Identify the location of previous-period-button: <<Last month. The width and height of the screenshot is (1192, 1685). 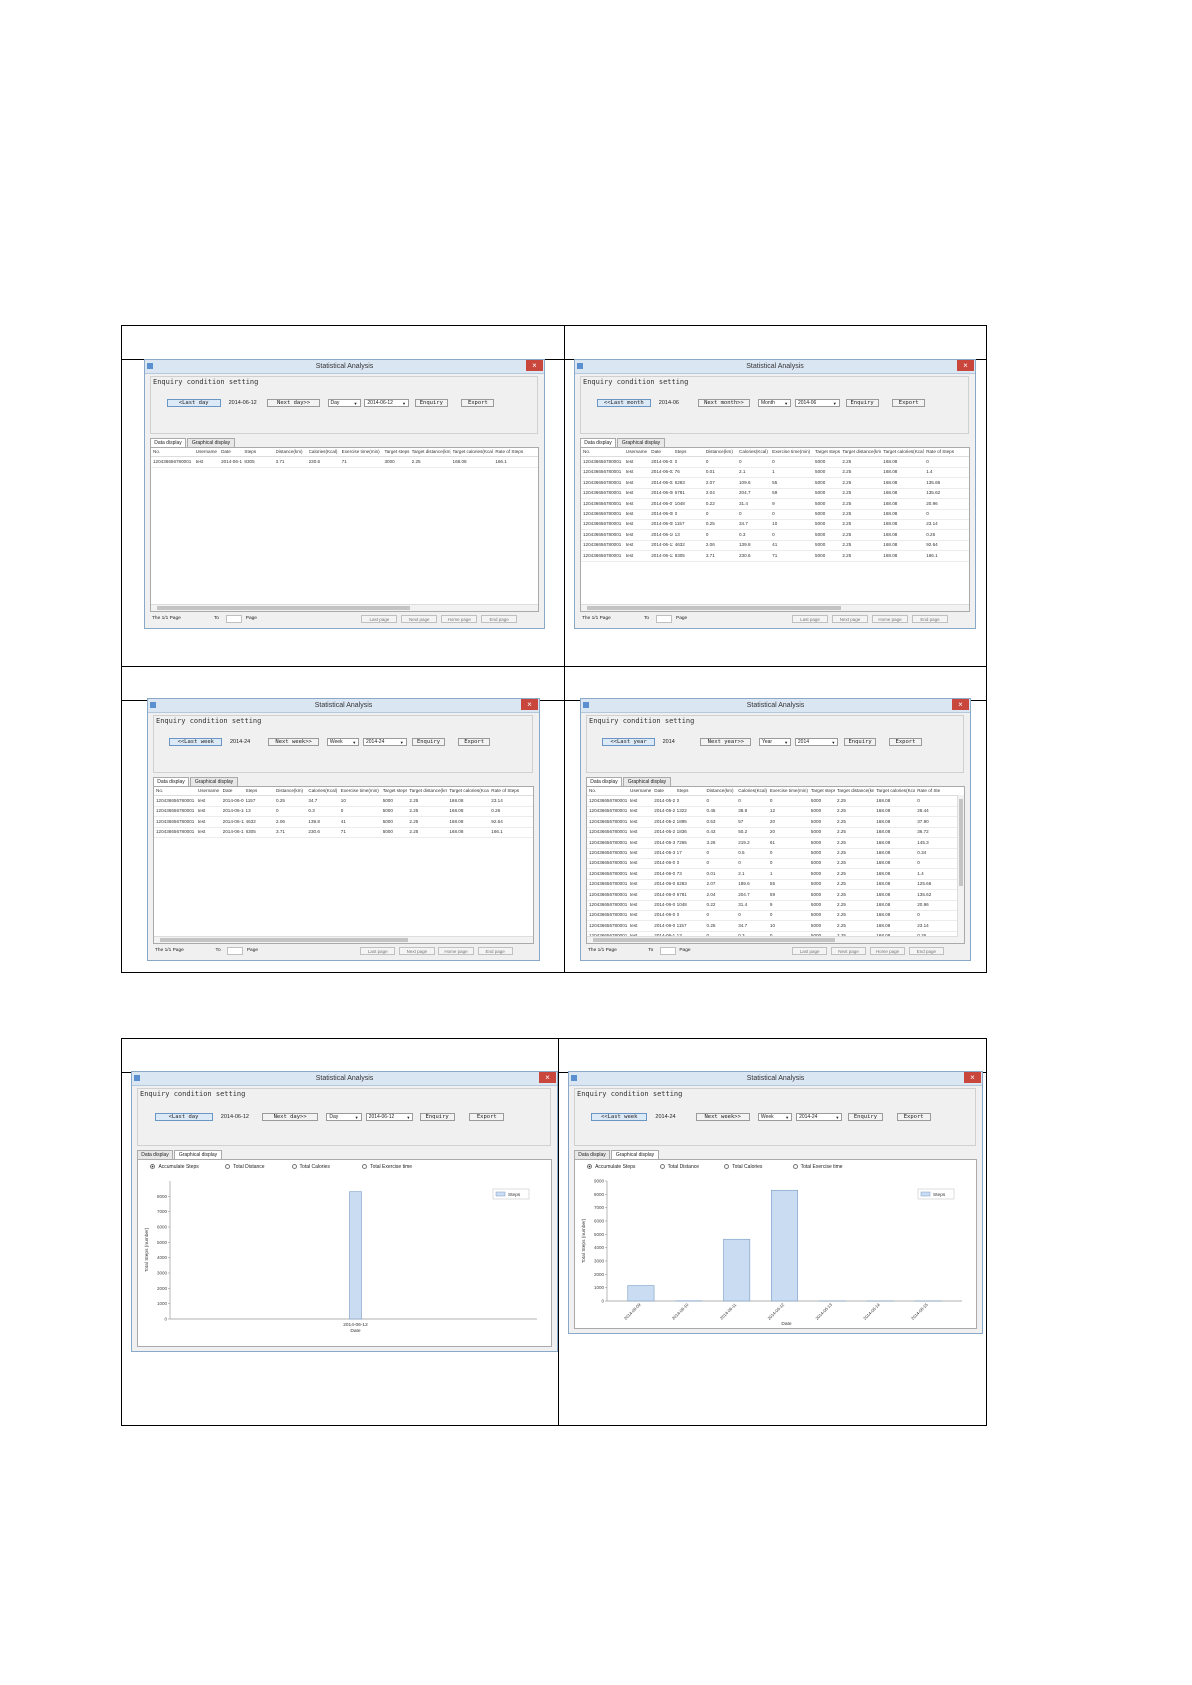
(623, 403).